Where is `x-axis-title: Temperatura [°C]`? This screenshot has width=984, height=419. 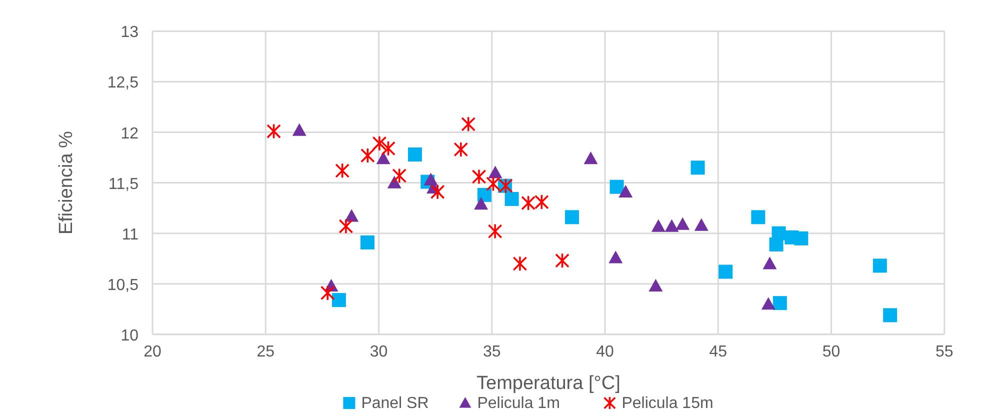 x-axis-title: Temperatura [°C] is located at coordinates (548, 383).